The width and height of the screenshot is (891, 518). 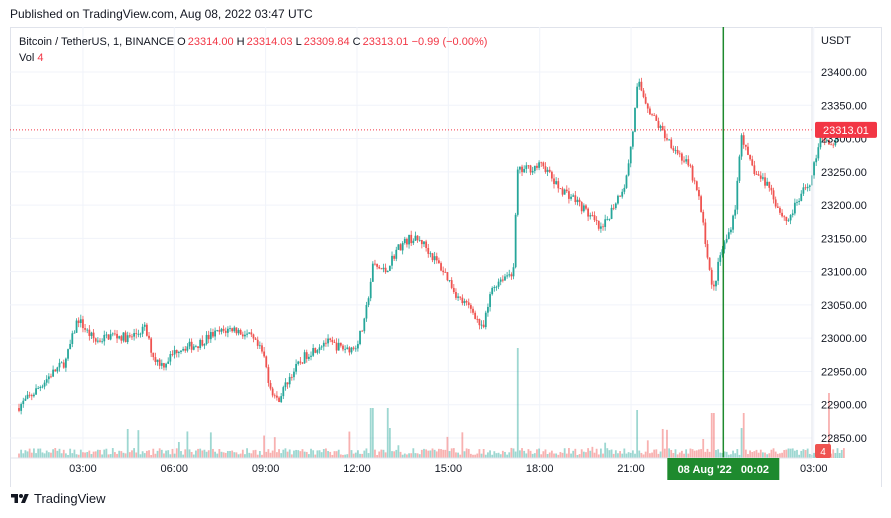 I want to click on footer-brand: TradingView, so click(x=58, y=498).